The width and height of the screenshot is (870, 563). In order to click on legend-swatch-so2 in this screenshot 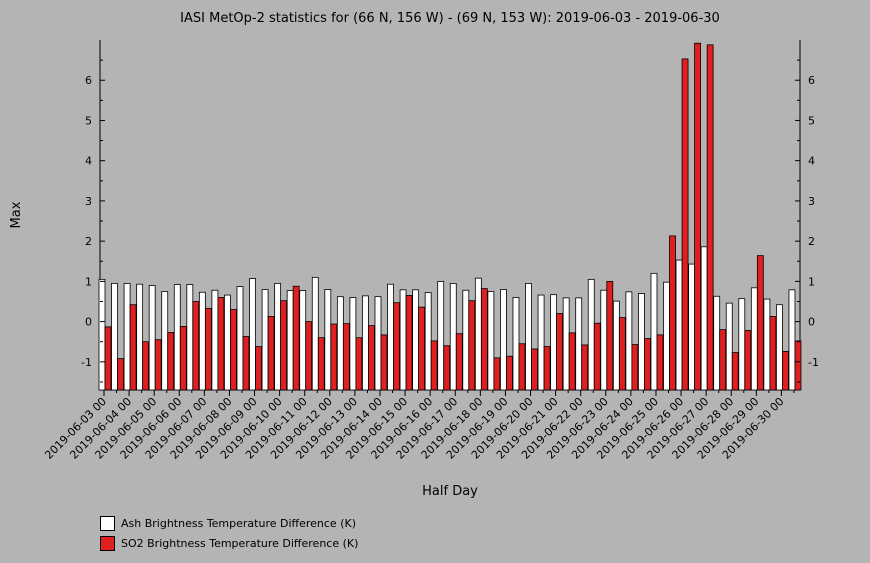, I will do `click(107, 543)`.